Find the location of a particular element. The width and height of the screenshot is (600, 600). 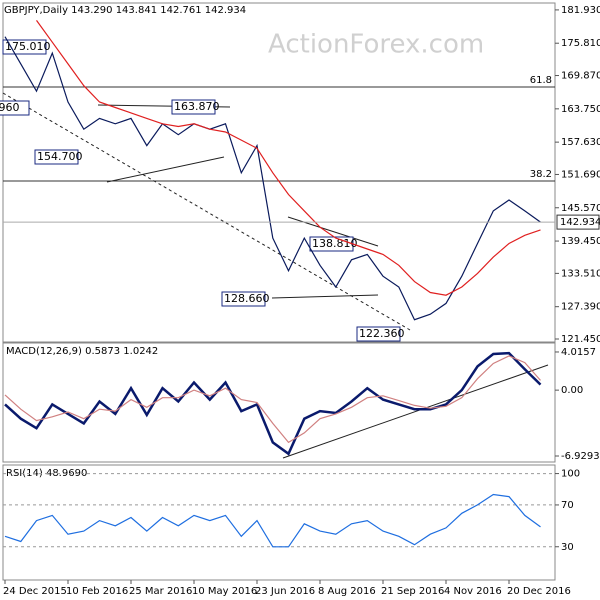

price-label: 3.960 is located at coordinates (10, 107).